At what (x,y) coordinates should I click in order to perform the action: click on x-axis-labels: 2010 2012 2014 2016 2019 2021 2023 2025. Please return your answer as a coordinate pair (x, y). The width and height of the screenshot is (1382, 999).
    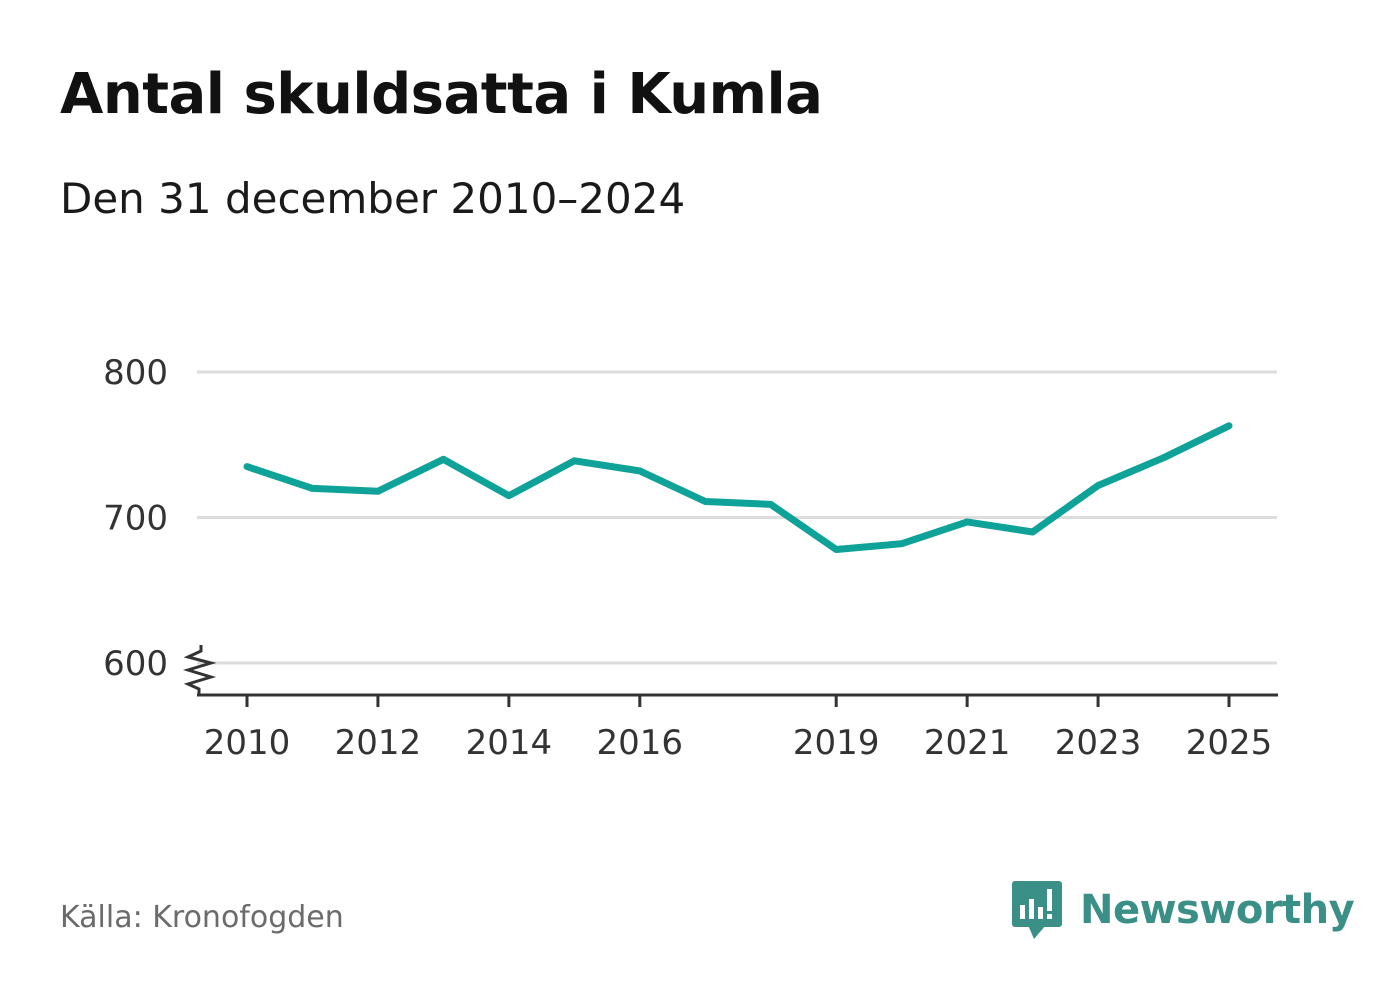
    Looking at the image, I should click on (738, 743).